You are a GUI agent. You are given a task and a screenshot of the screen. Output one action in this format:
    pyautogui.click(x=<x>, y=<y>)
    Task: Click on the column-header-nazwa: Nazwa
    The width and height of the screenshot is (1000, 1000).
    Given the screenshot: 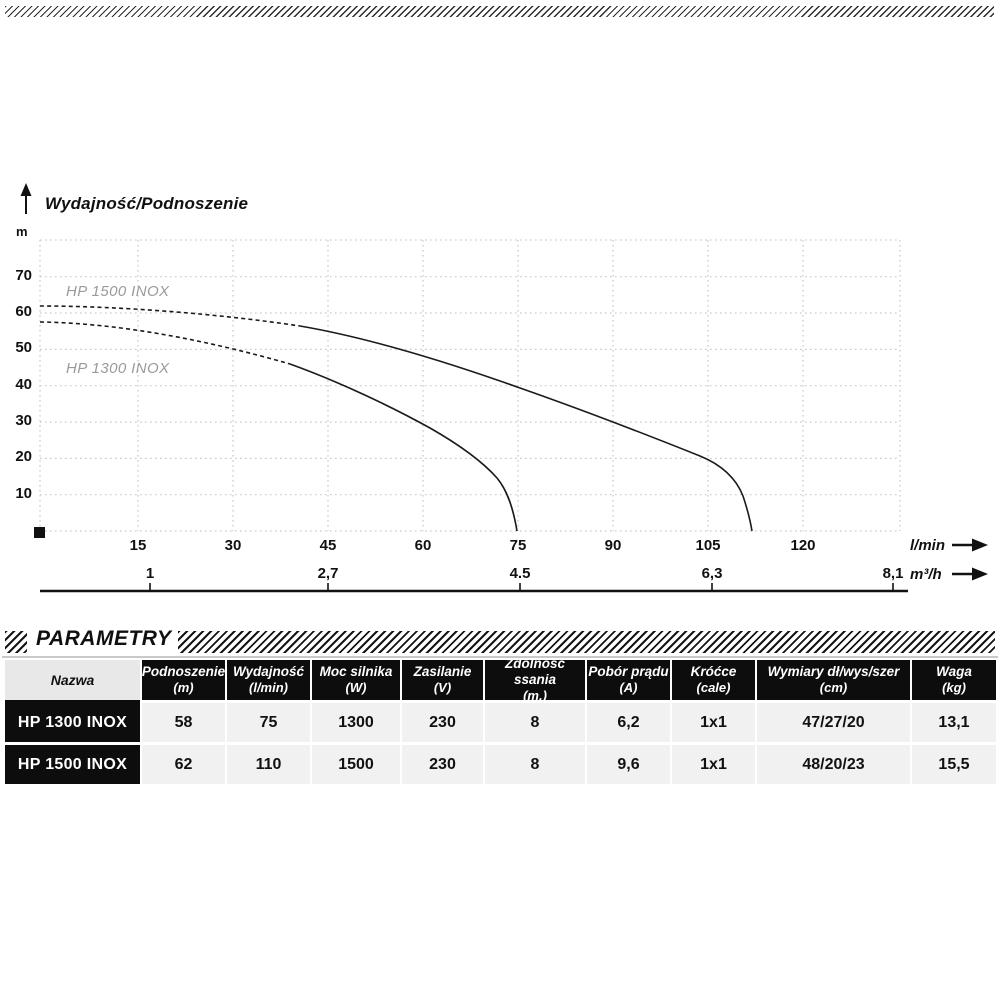 What is the action you would take?
    pyautogui.click(x=72, y=680)
    